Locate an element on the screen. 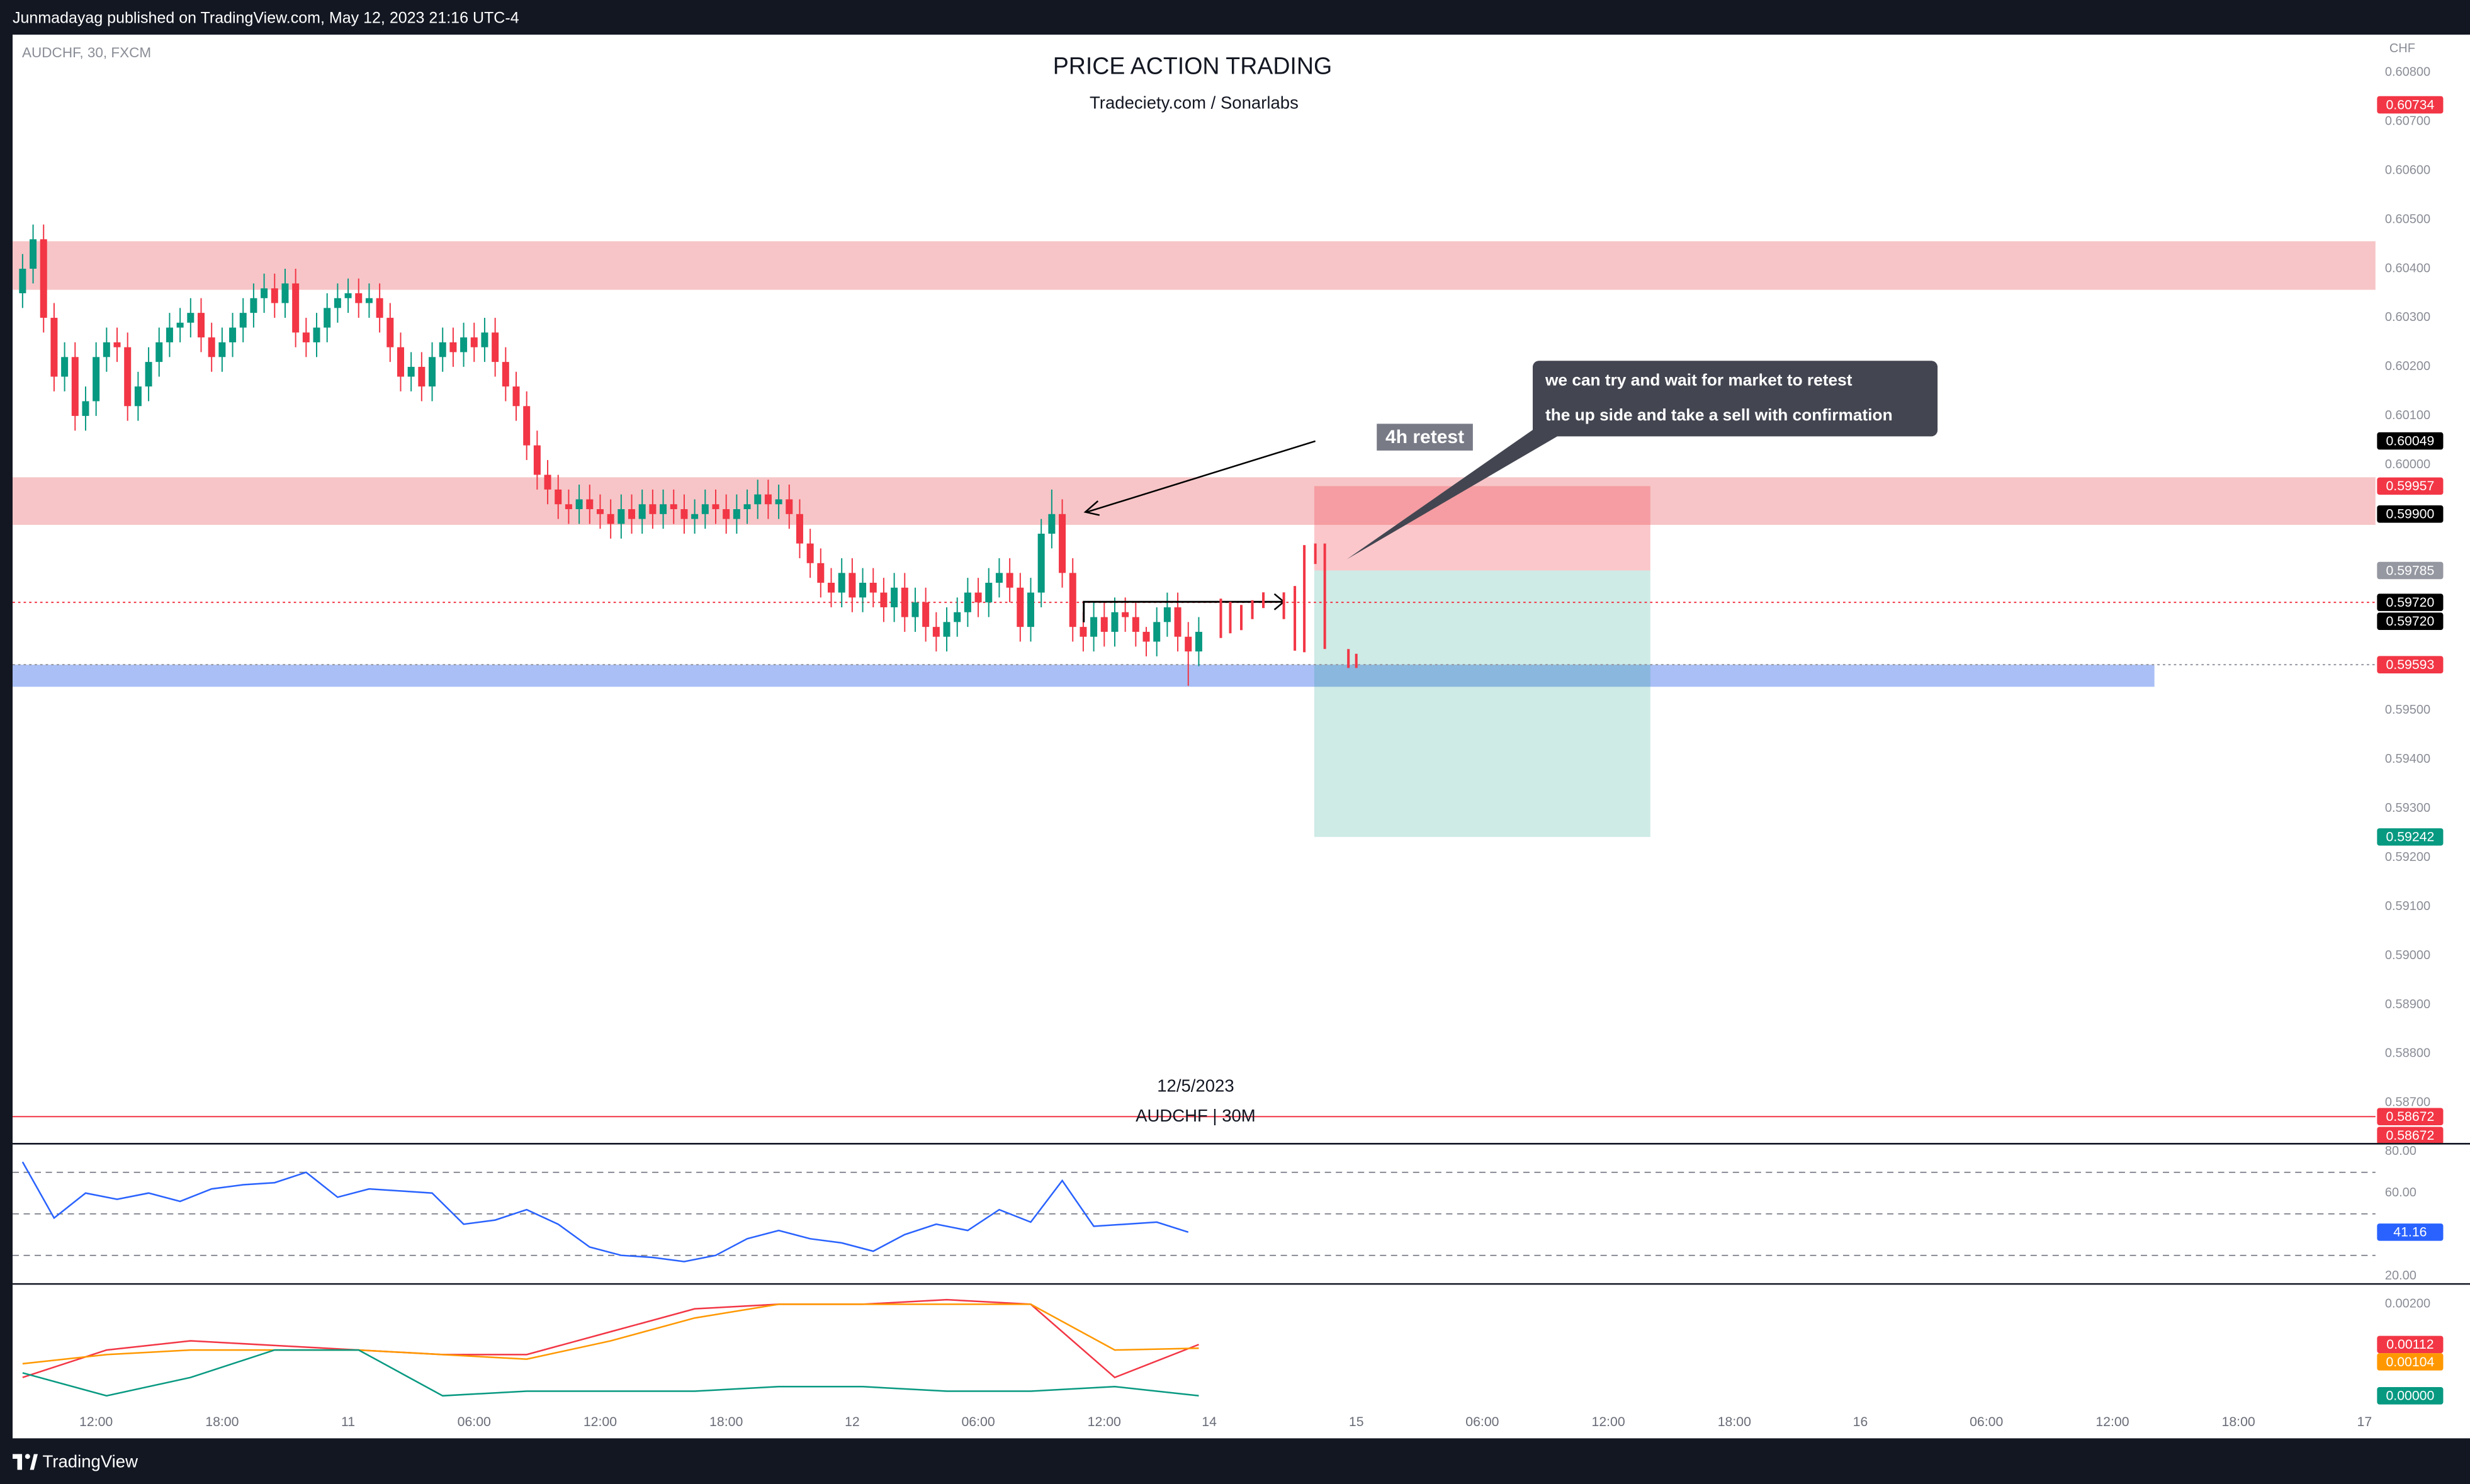 The image size is (2470, 1484). price-label: 0.59593 is located at coordinates (2410, 665).